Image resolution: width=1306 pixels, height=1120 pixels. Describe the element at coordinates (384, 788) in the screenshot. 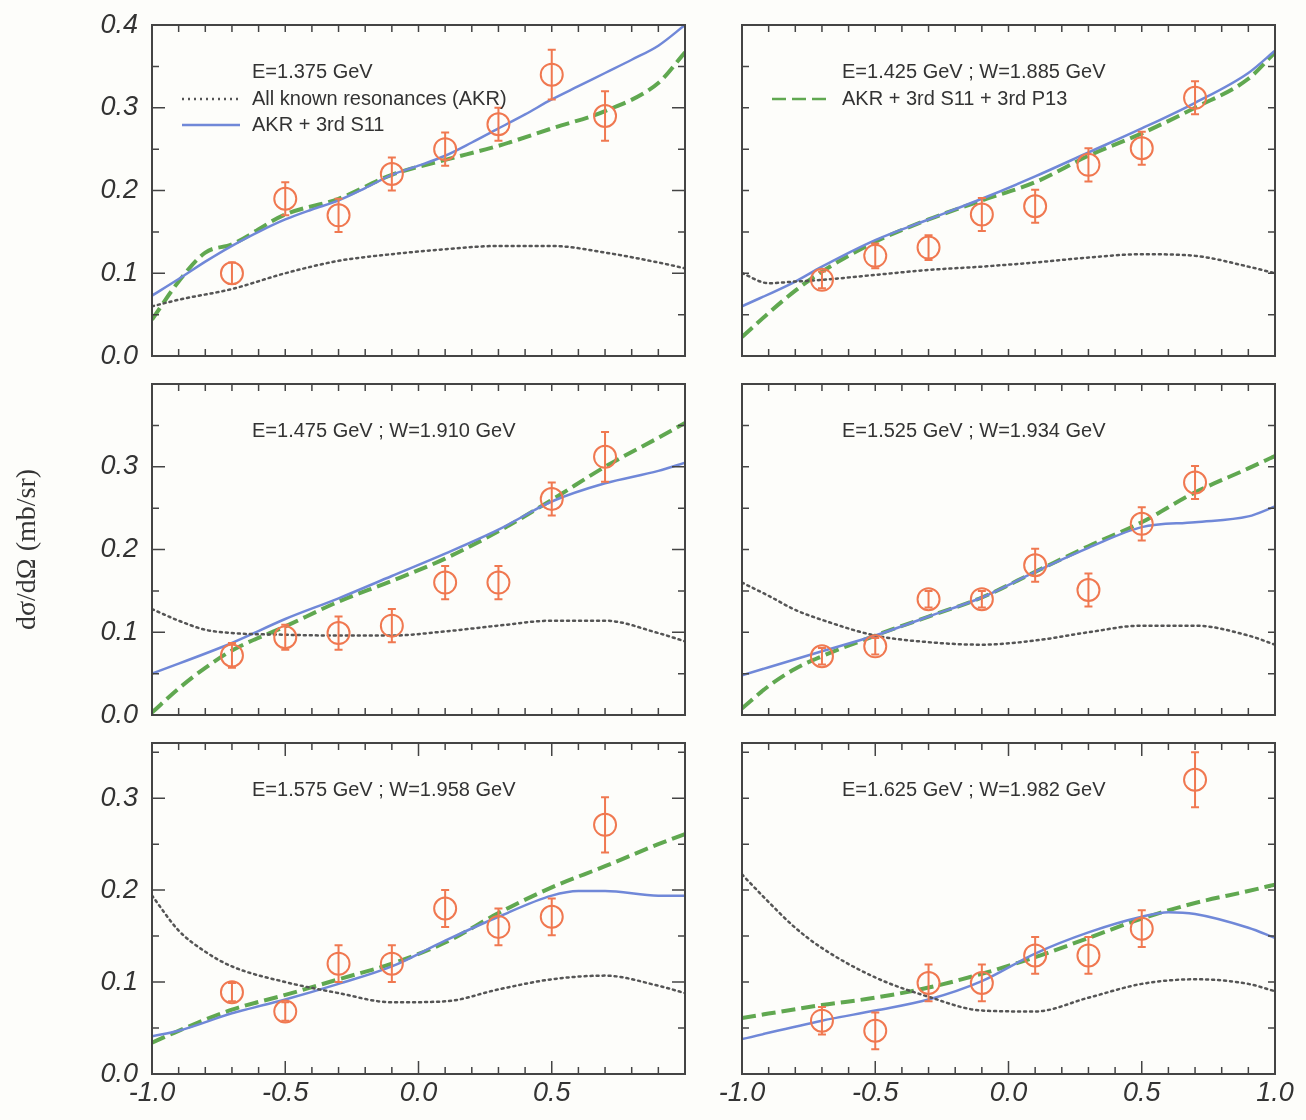

I see `text: E=1.575 GeV ; W=1.958 GeV` at that location.